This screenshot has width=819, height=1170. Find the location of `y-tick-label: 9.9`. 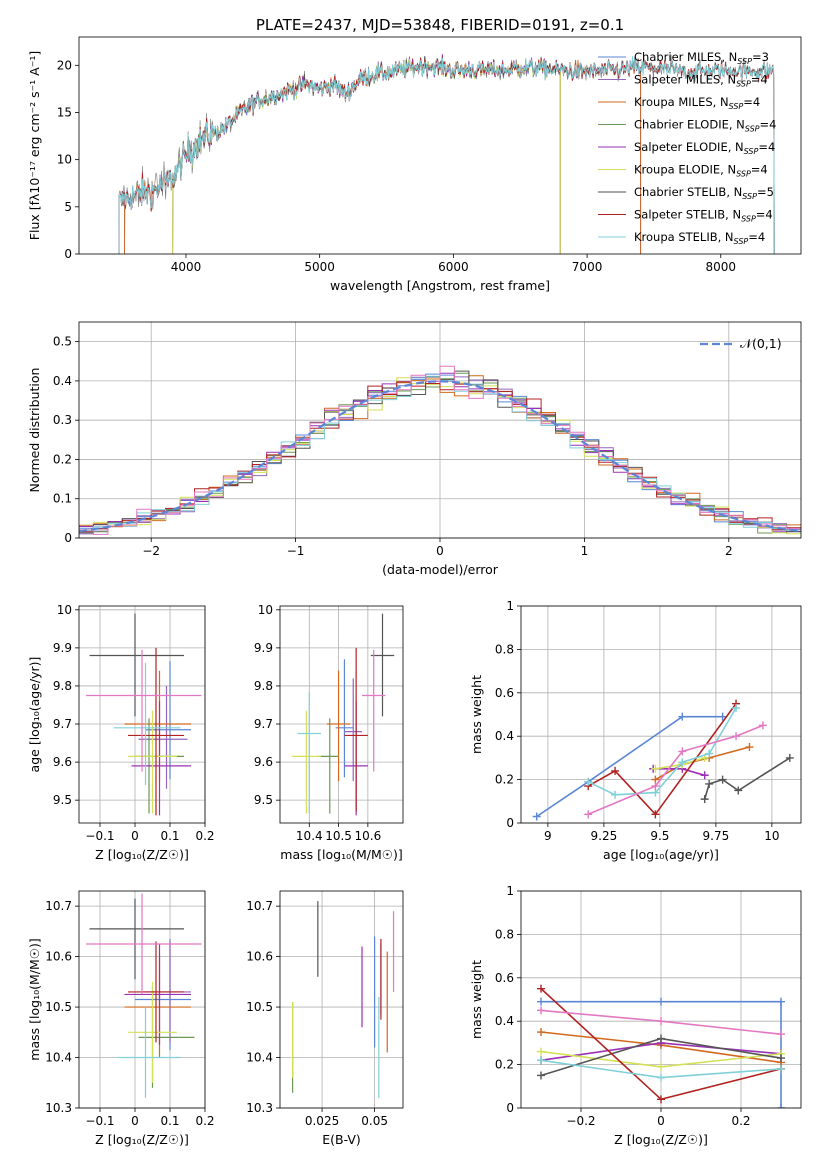

y-tick-label: 9.9 is located at coordinates (263, 648).